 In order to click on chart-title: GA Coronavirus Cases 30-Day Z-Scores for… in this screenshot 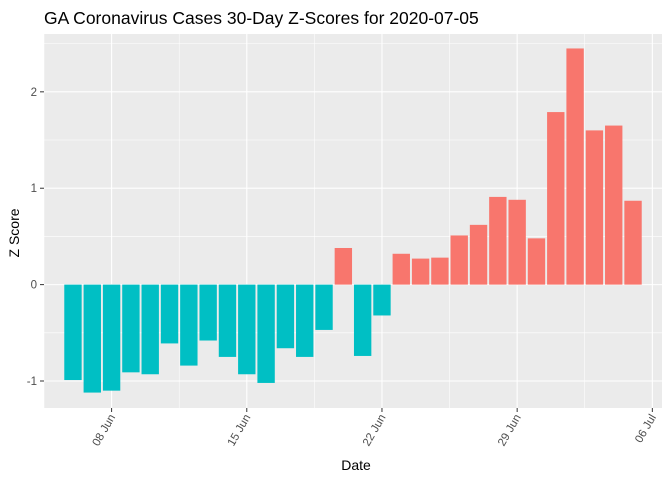, I will do `click(261, 18)`.